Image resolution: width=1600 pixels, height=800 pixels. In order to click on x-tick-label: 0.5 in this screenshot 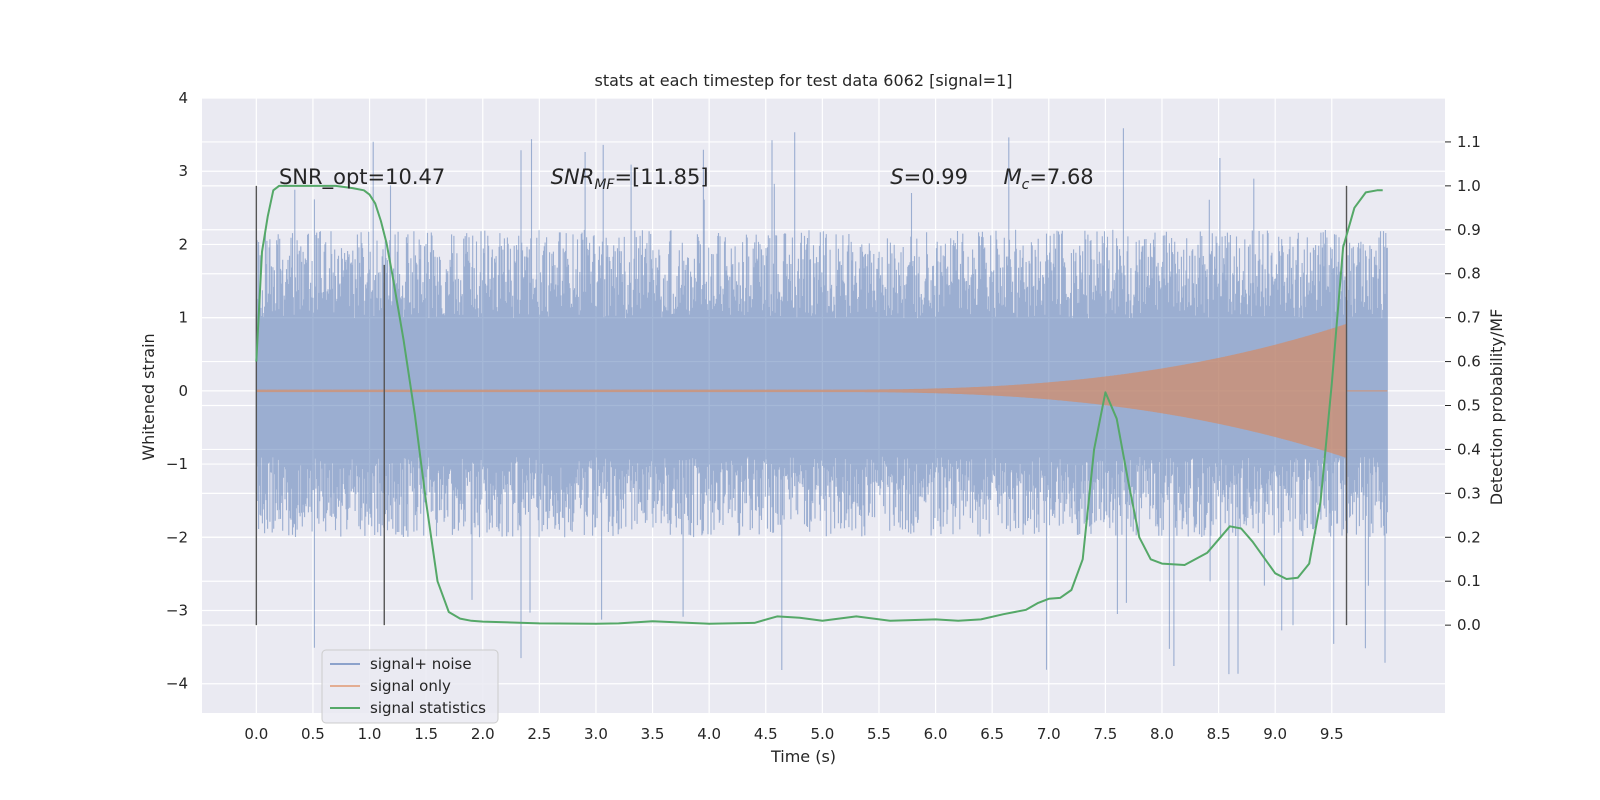, I will do `click(313, 734)`.